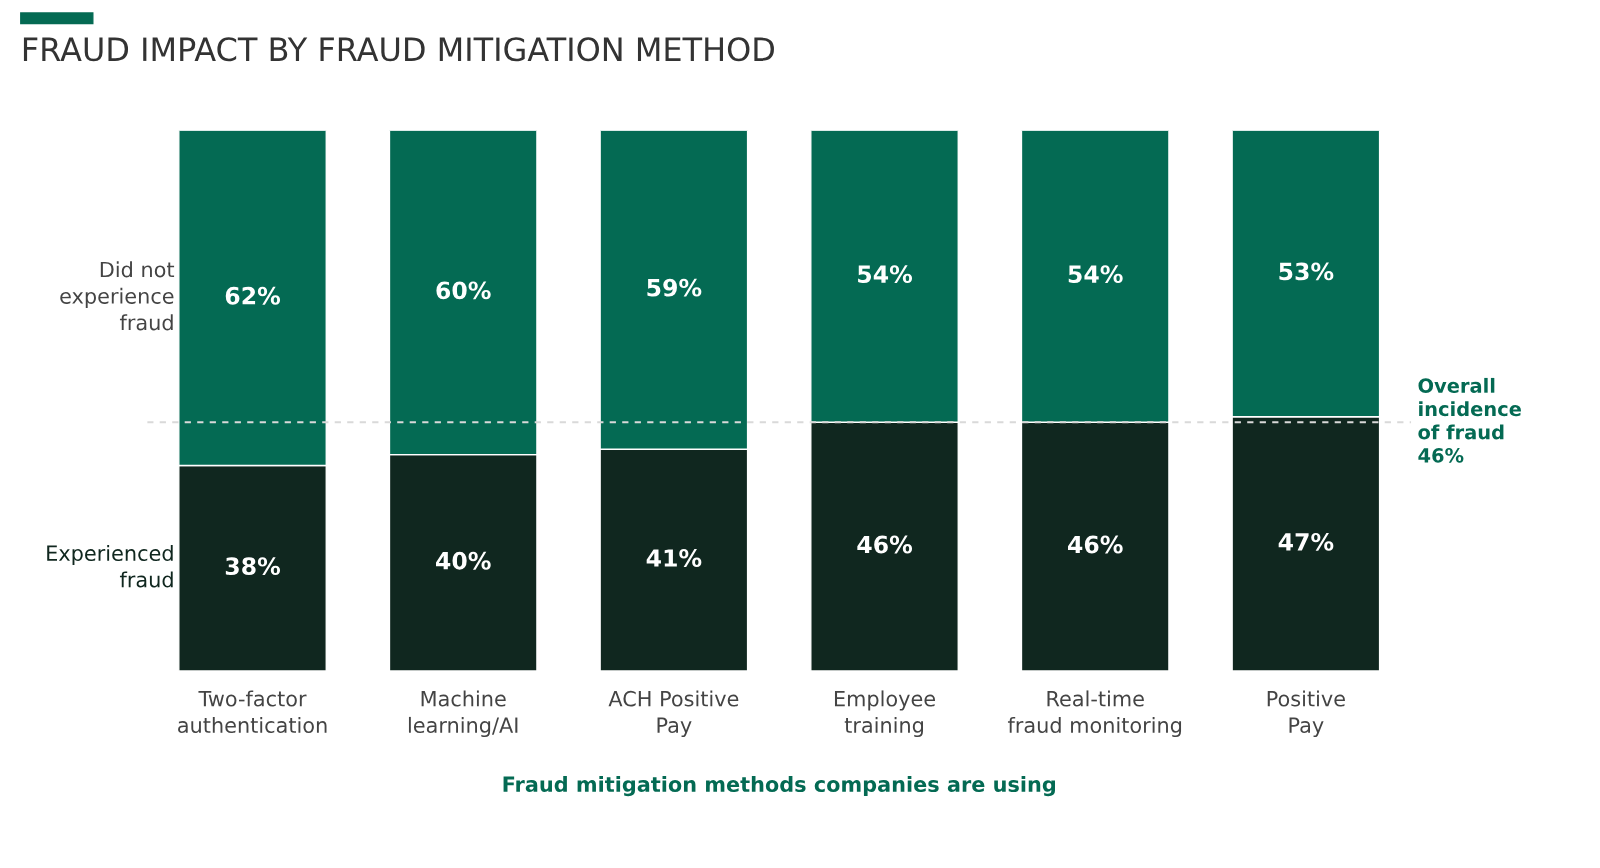 The image size is (1600, 868). I want to click on x-tick-label: Employee training, so click(885, 714).